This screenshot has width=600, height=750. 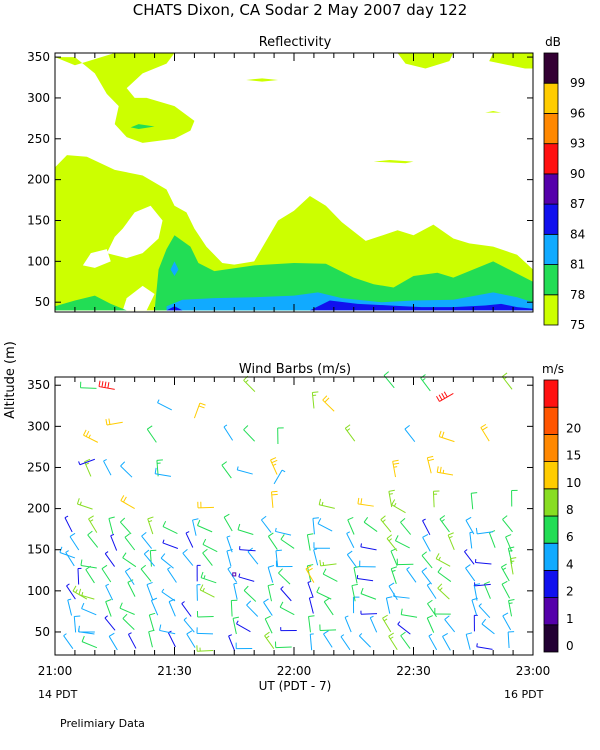 I want to click on reflectivity-y-tick-label: 250, so click(x=38, y=139).